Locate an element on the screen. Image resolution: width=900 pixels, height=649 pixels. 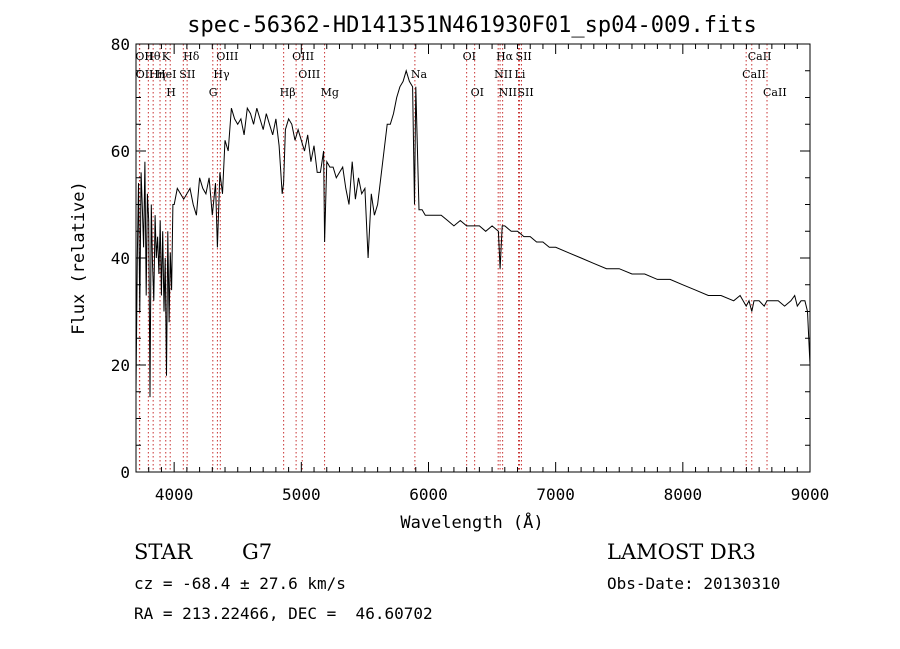
y-tick-label: 60 is located at coordinates (120, 151).